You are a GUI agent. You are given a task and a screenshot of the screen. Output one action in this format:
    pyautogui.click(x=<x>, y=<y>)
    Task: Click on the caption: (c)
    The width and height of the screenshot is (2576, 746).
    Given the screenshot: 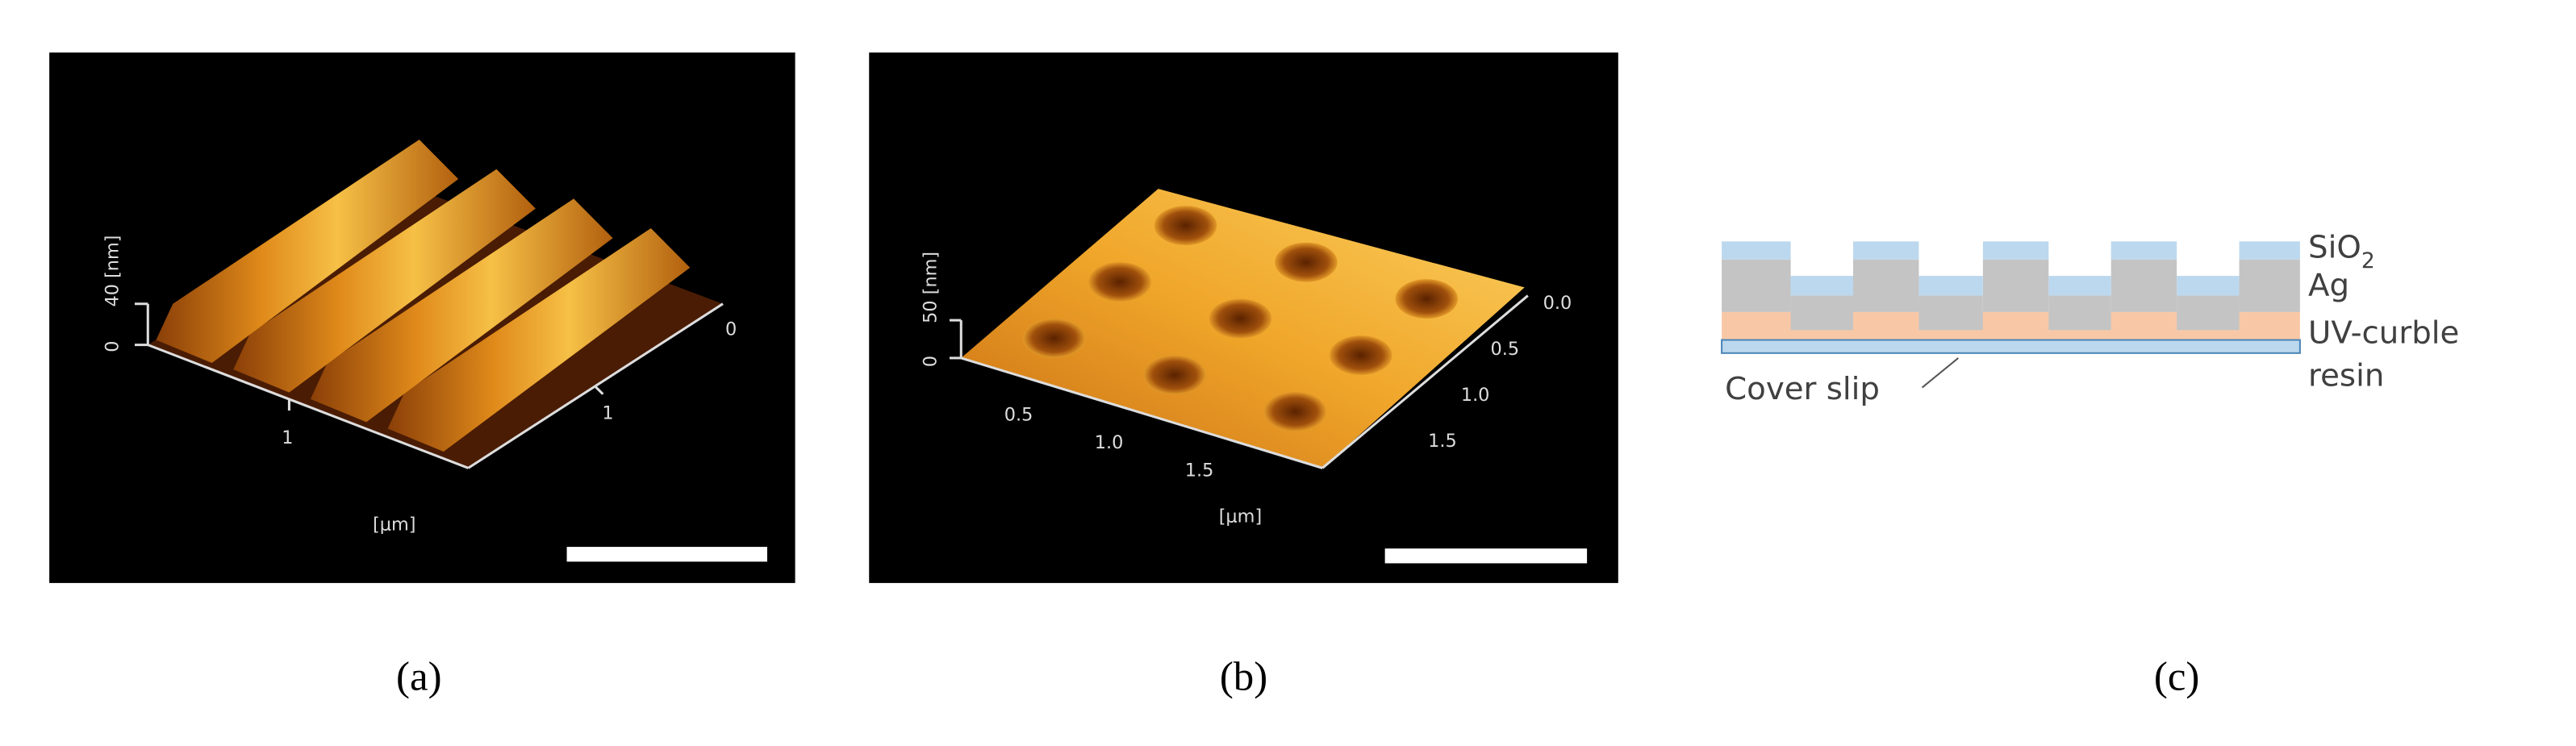 What is the action you would take?
    pyautogui.click(x=2176, y=676)
    